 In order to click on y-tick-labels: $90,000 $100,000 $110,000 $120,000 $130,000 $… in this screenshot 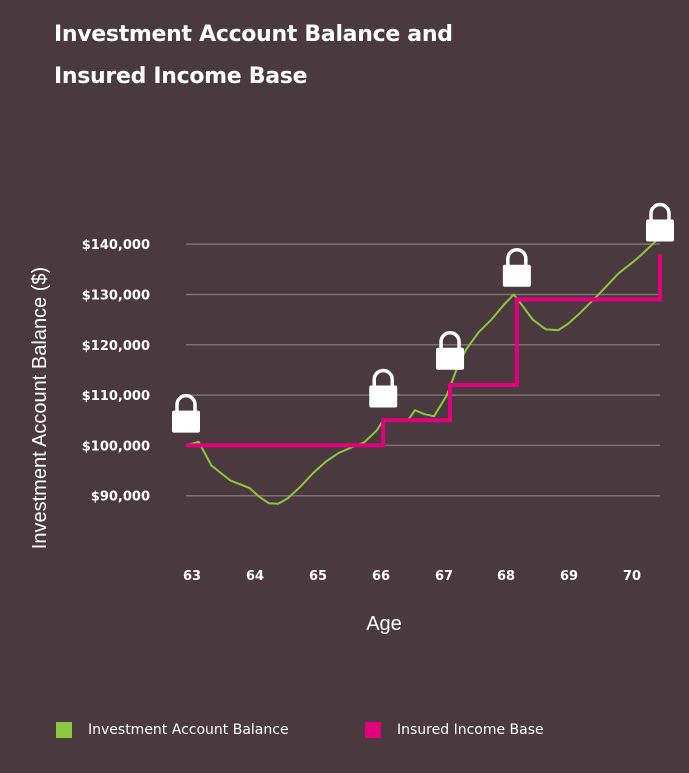, I will do `click(116, 371)`.